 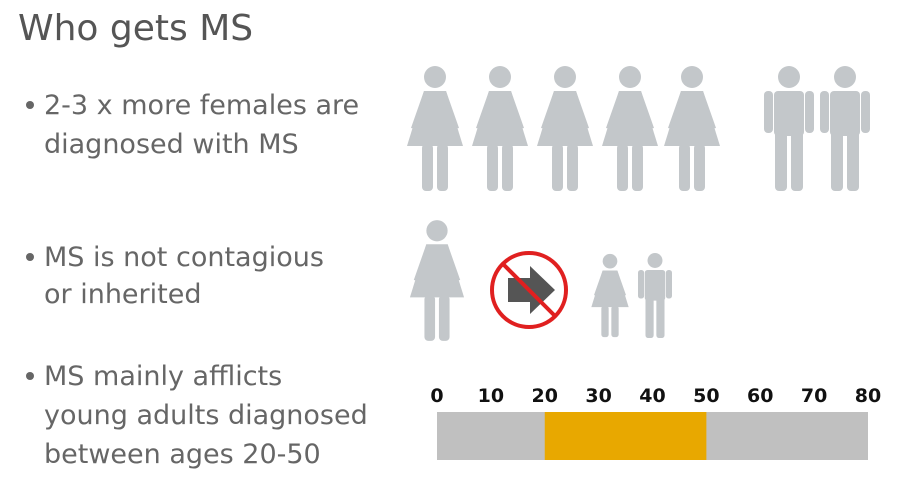 What do you see at coordinates (760, 396) in the screenshot?
I see `tick-label: 60` at bounding box center [760, 396].